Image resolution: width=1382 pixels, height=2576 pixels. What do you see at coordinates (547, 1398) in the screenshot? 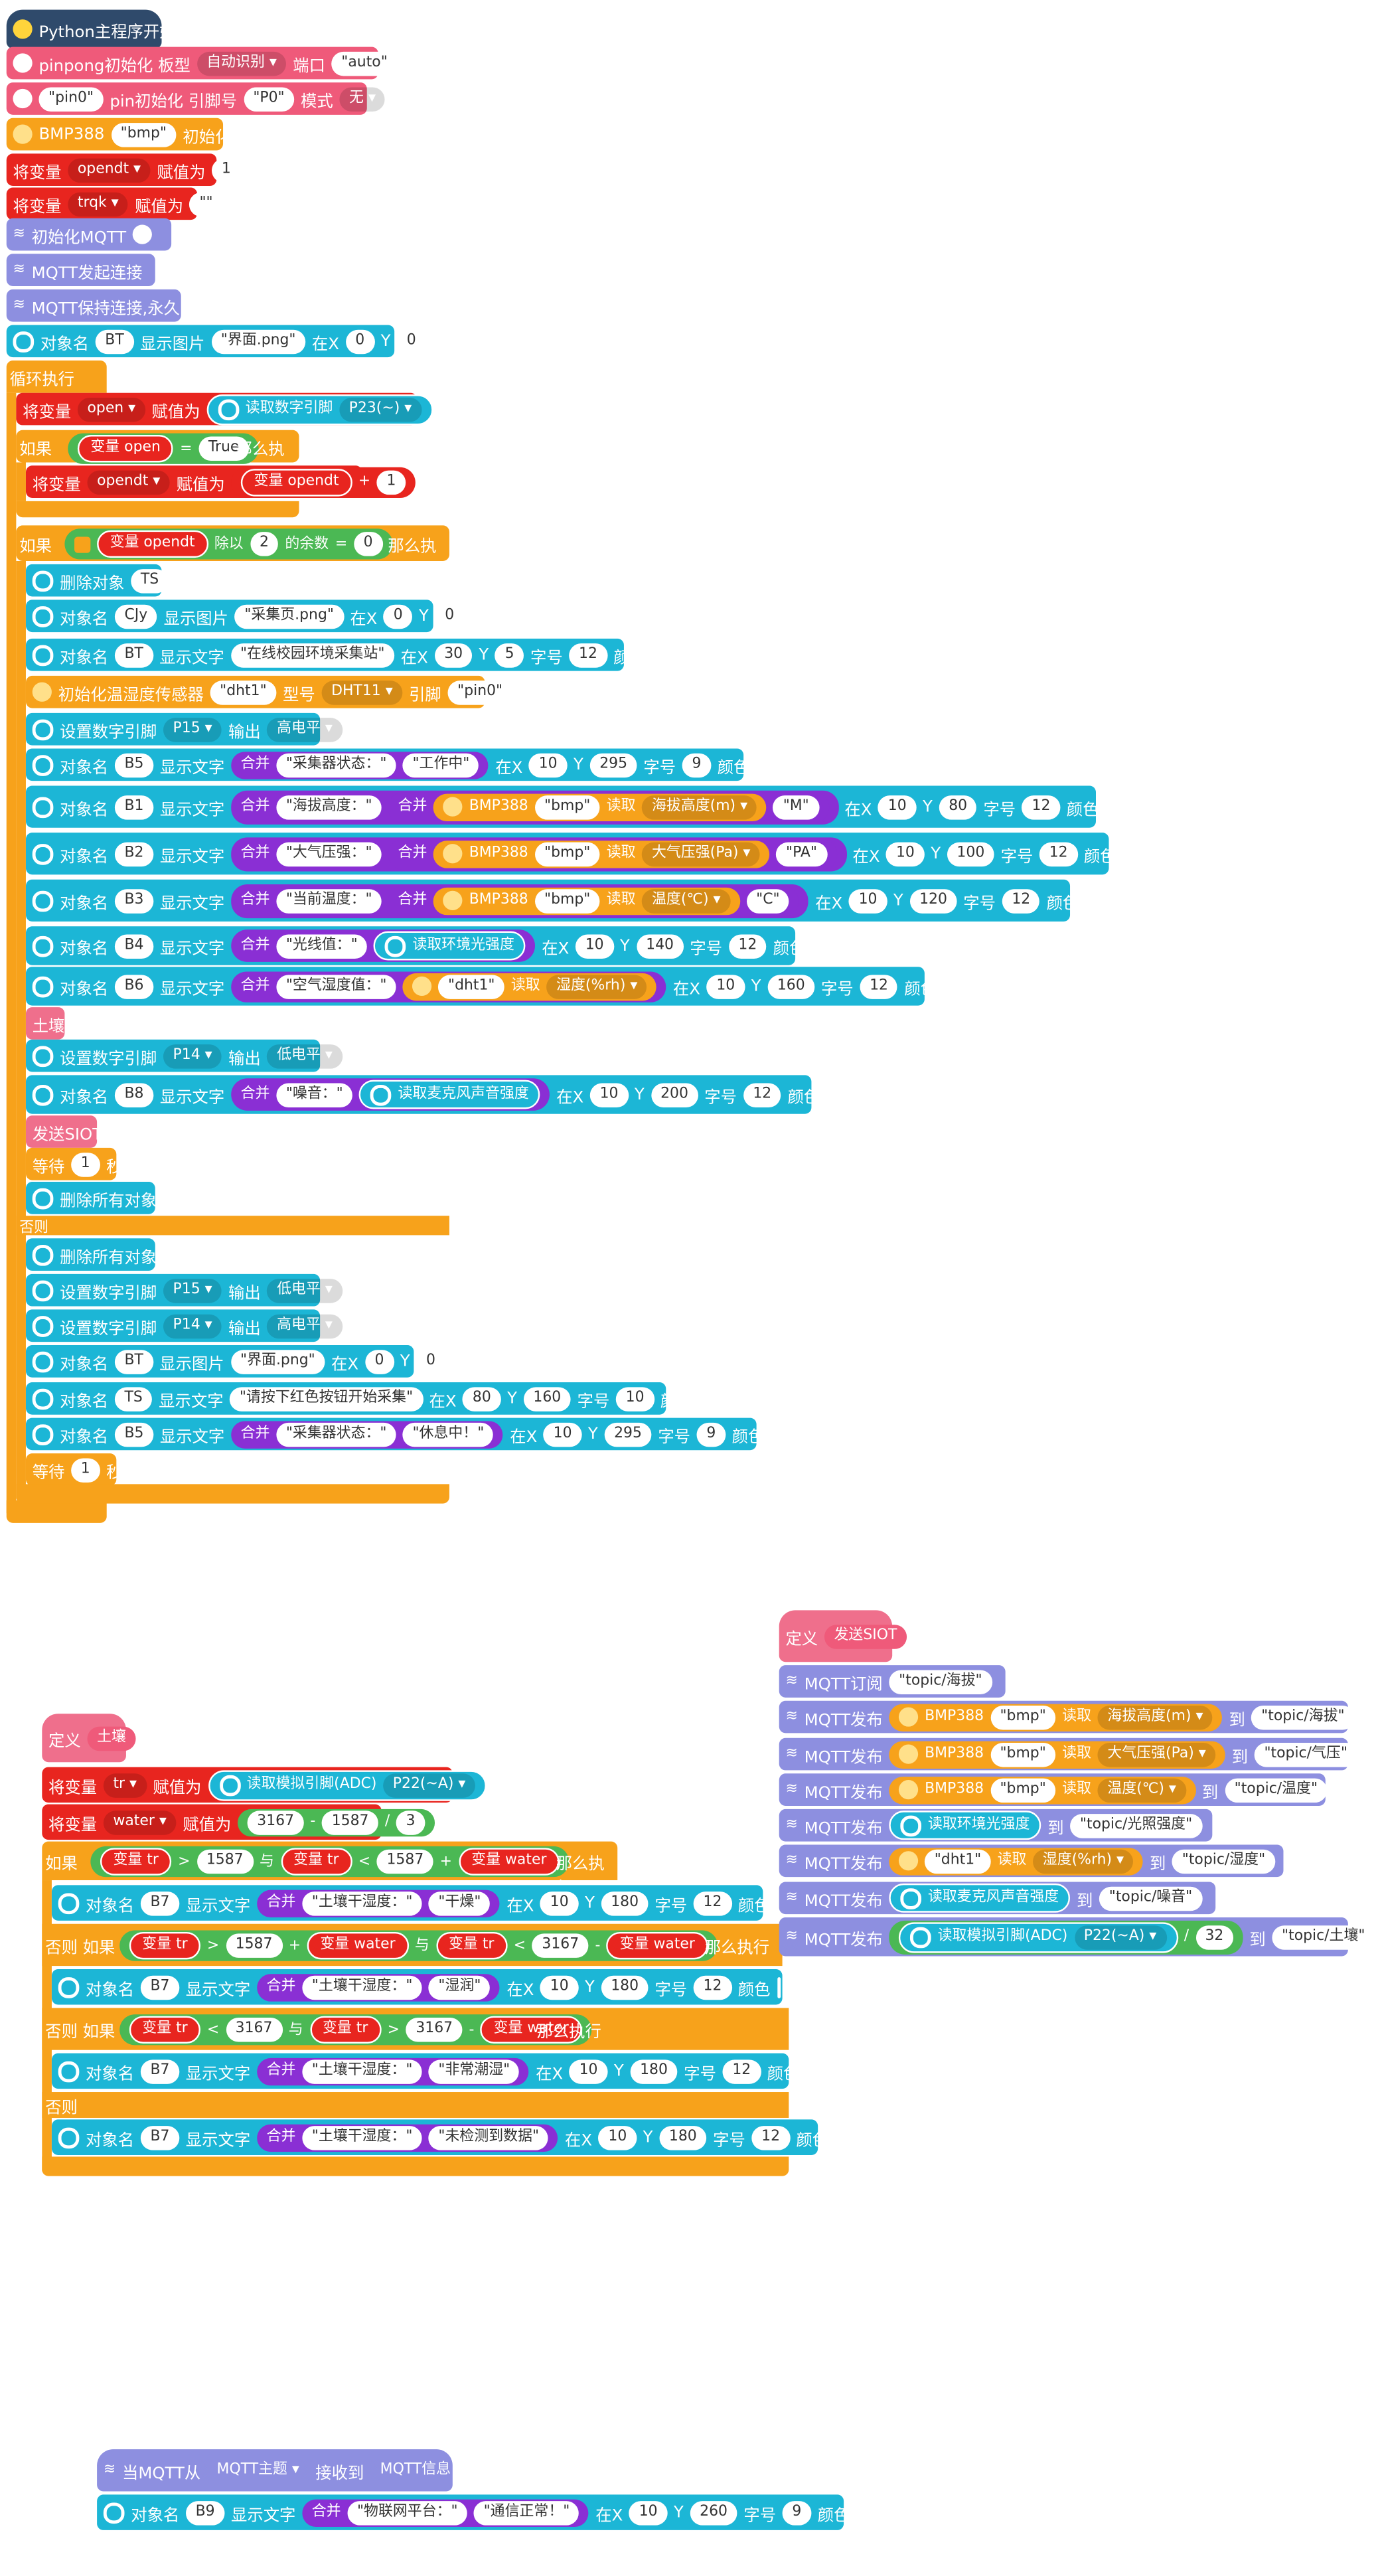
I see `y-input: 160` at bounding box center [547, 1398].